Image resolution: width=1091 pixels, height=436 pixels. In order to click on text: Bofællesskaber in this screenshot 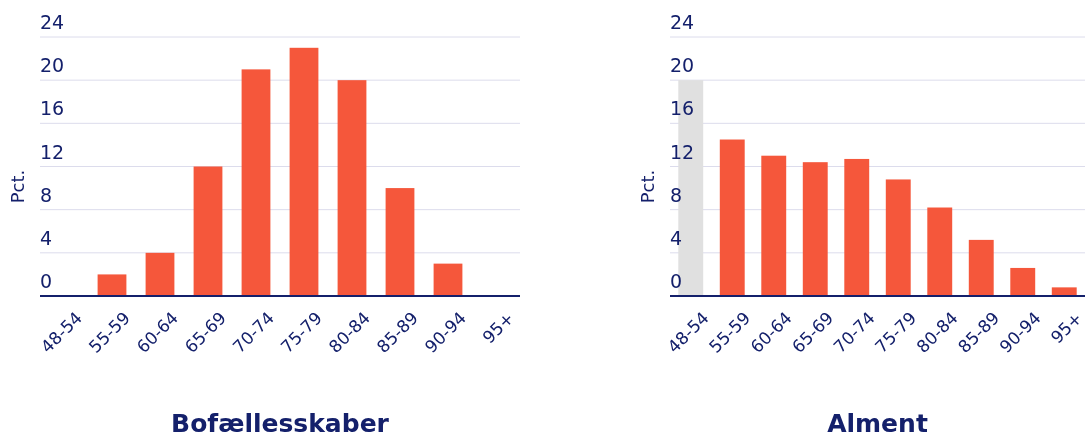, I will do `click(280, 422)`.